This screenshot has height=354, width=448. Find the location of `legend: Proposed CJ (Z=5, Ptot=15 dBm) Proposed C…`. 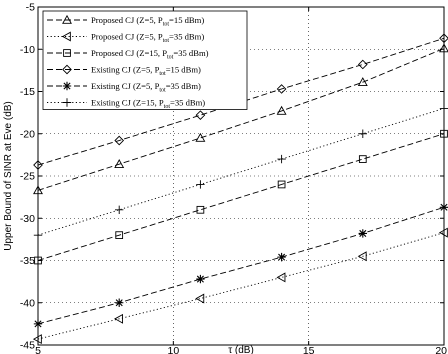

legend: Proposed CJ (Z=5, Ptot=15 dBm) Proposed C… is located at coordinates (145, 60).